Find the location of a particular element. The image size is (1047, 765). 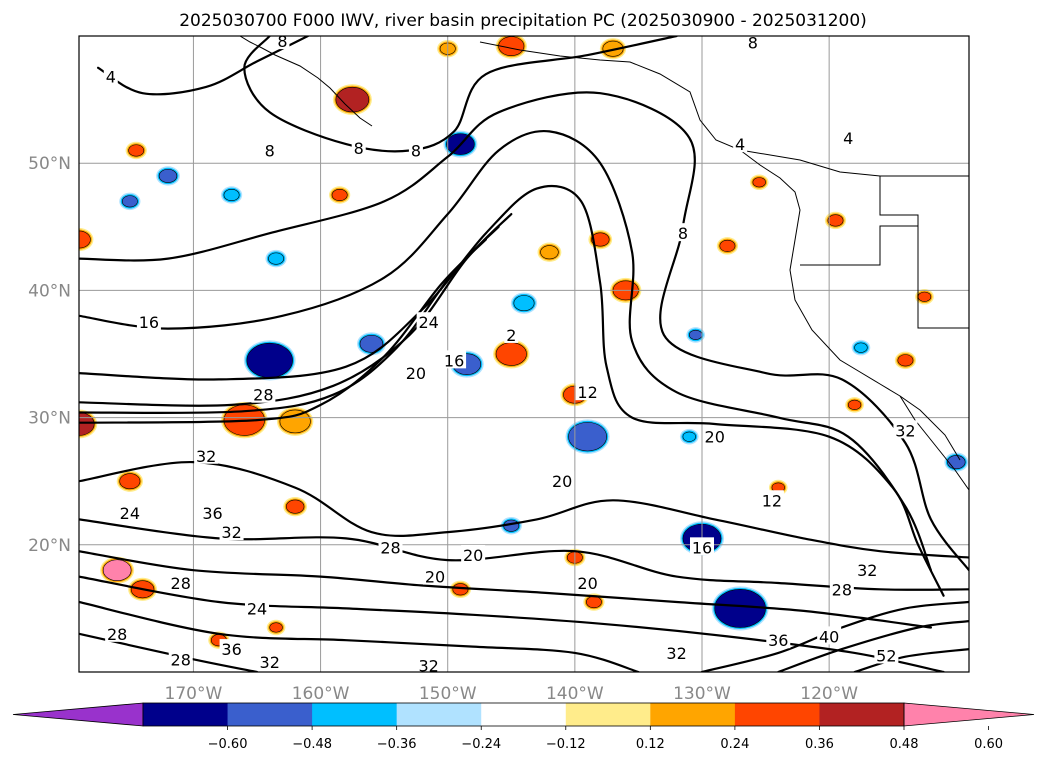

colorbar-frame is located at coordinates (523, 714).